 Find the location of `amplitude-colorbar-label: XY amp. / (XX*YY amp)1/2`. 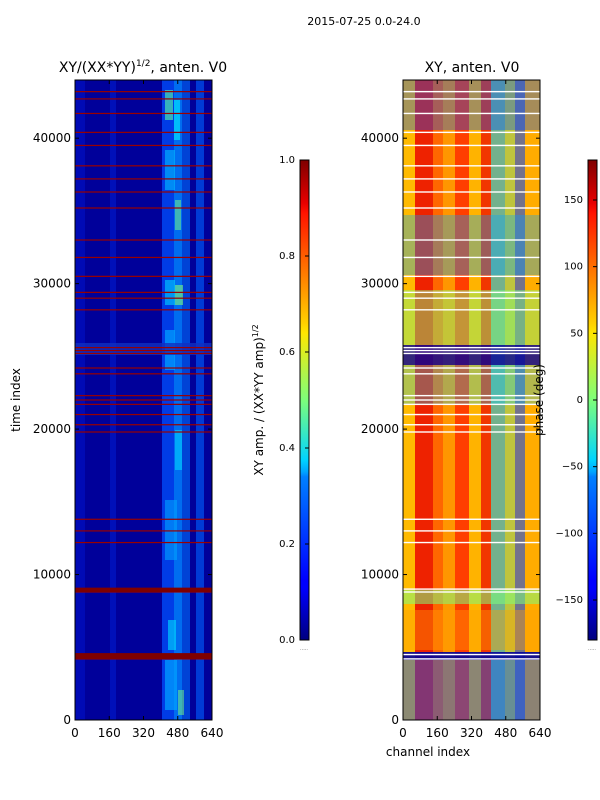

amplitude-colorbar-label: XY amp. / (XX*YY amp)1/2 is located at coordinates (258, 399).